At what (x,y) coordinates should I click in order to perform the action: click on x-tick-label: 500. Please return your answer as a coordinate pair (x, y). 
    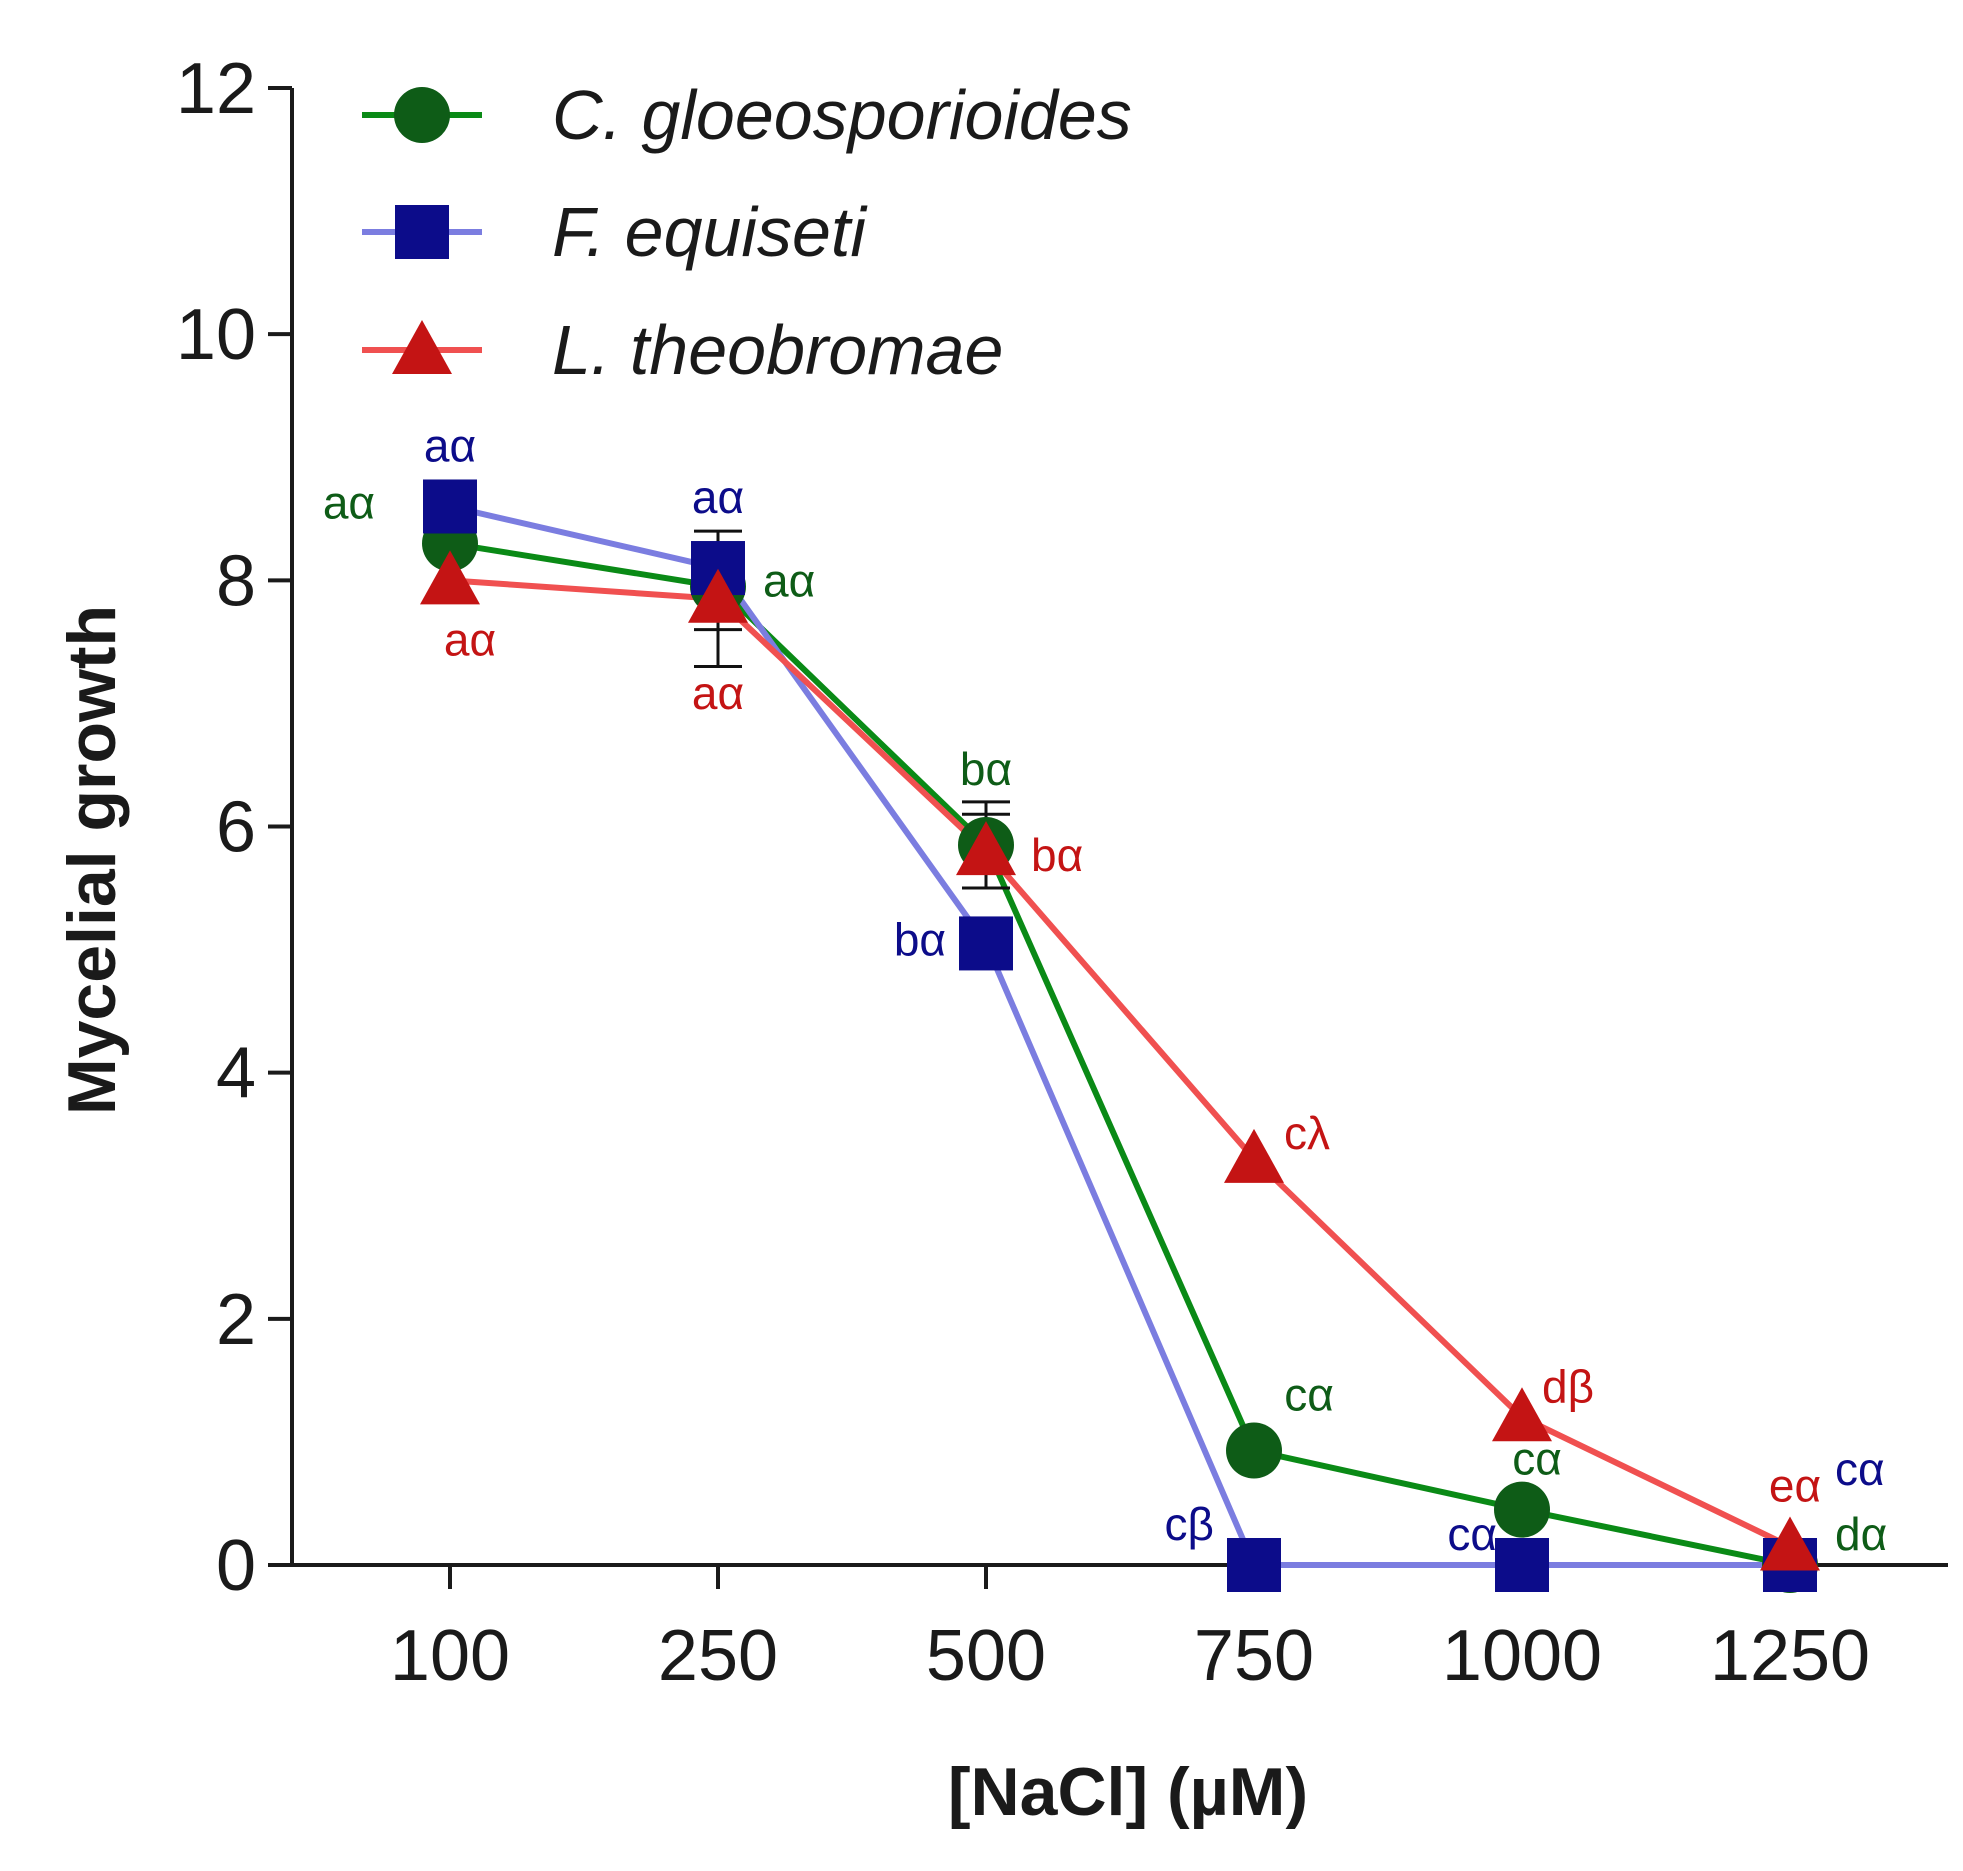
    Looking at the image, I should click on (986, 1656).